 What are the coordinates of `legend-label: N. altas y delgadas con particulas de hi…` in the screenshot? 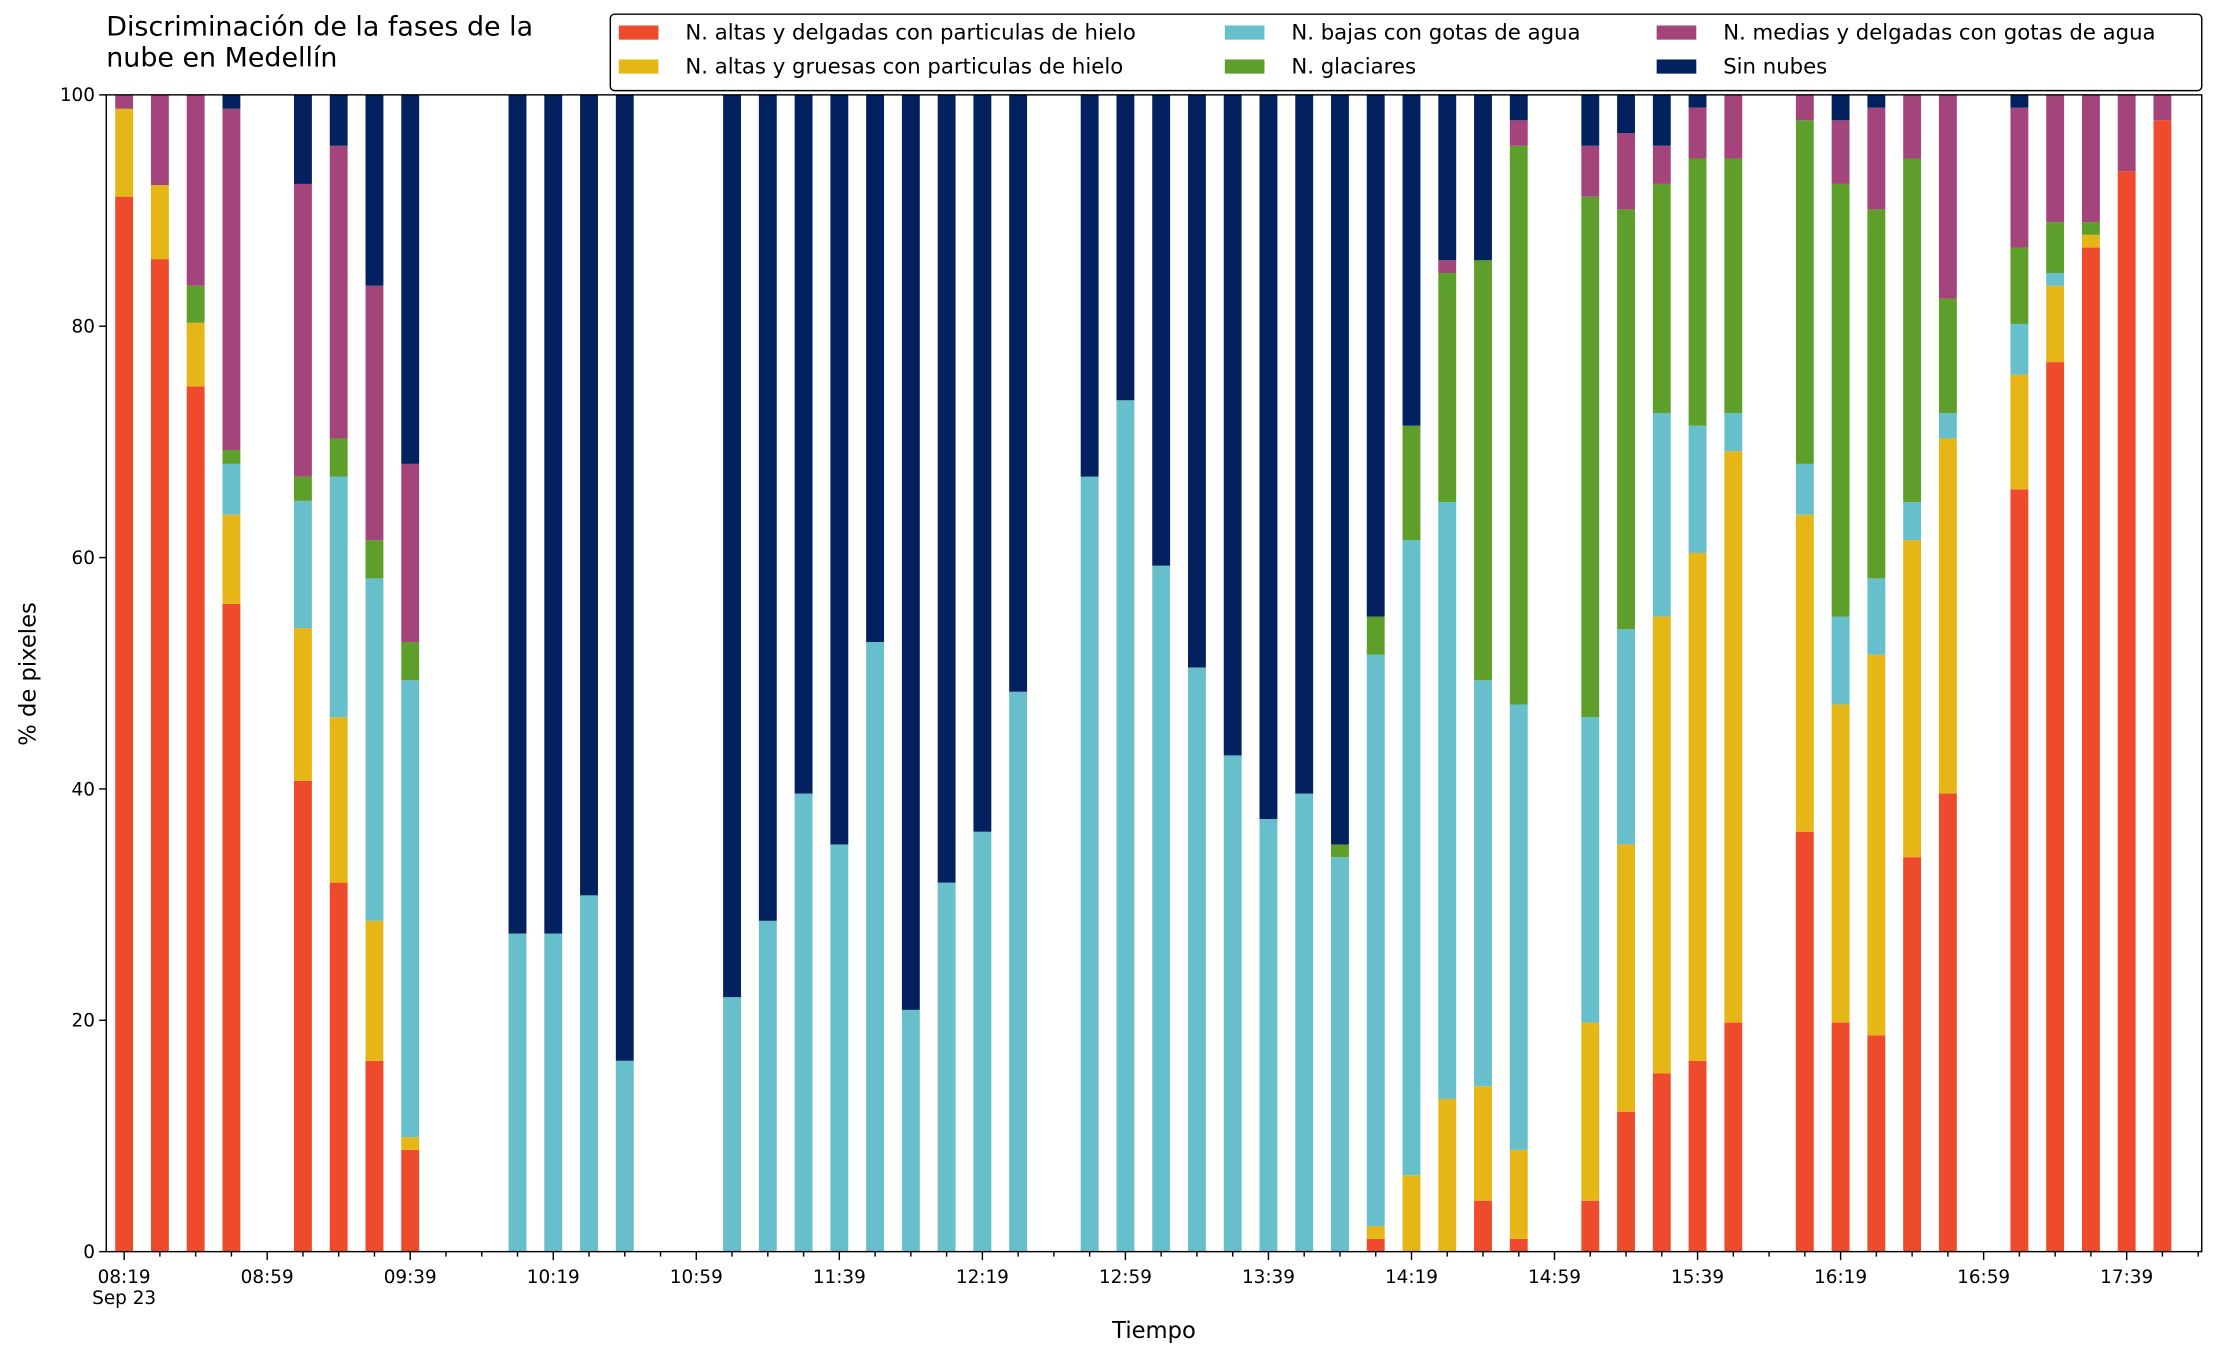 It's located at (910, 33).